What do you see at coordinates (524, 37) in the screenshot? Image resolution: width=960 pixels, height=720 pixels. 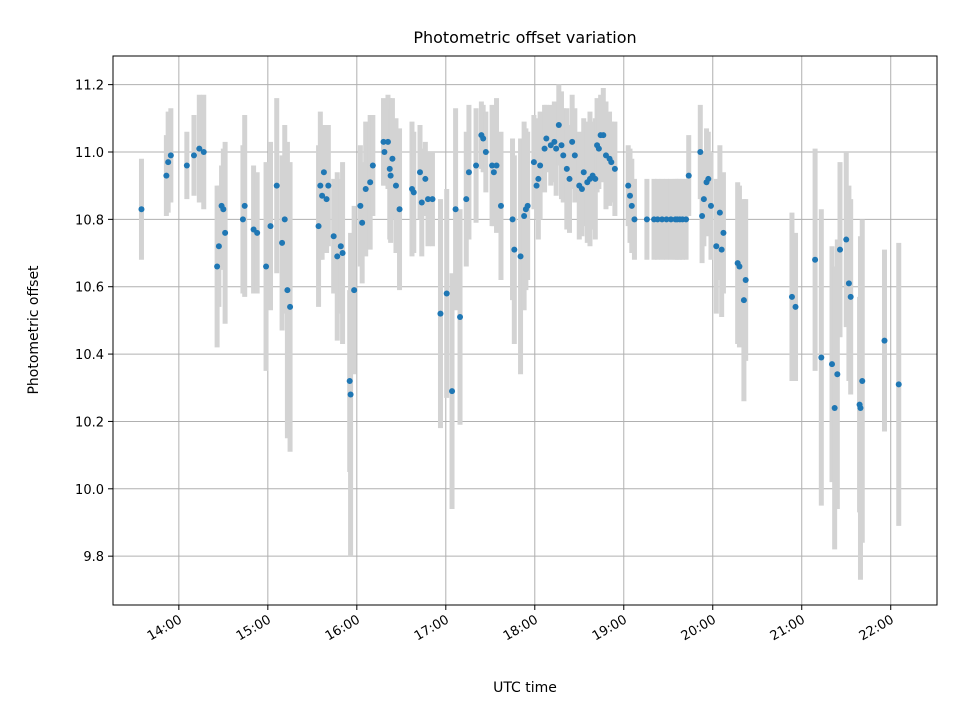 I see `chart-title: Photometric offset variation` at bounding box center [524, 37].